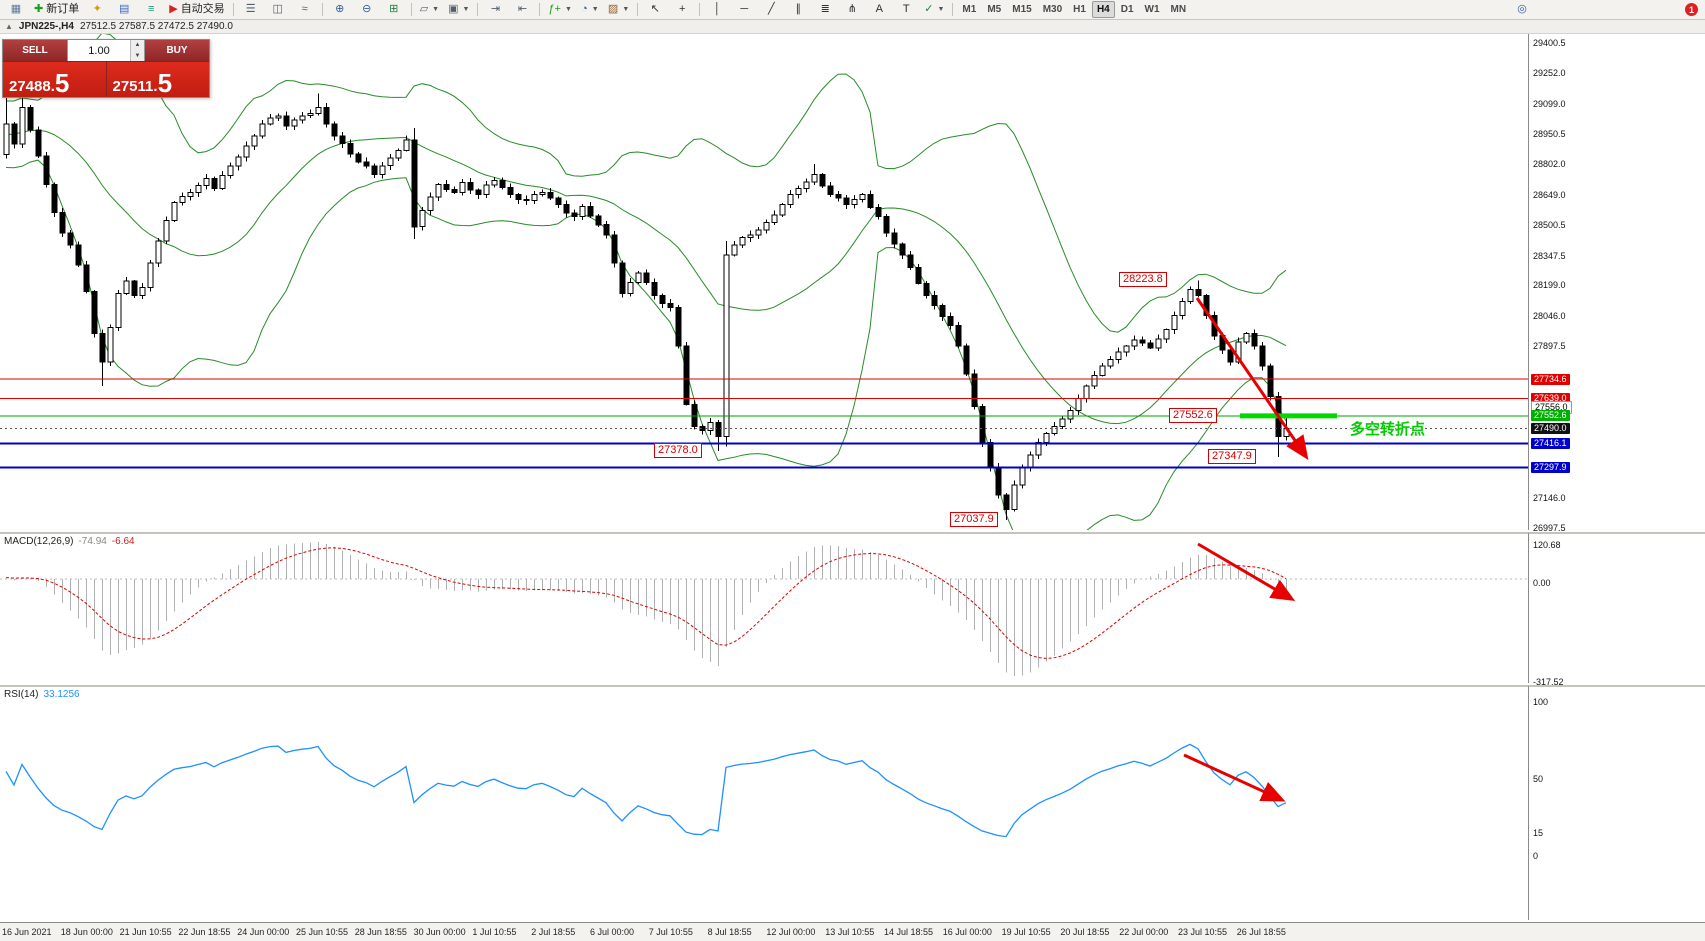 The height and width of the screenshot is (941, 1705). Describe the element at coordinates (994, 9) in the screenshot. I see `timeframe-m5: M5` at that location.